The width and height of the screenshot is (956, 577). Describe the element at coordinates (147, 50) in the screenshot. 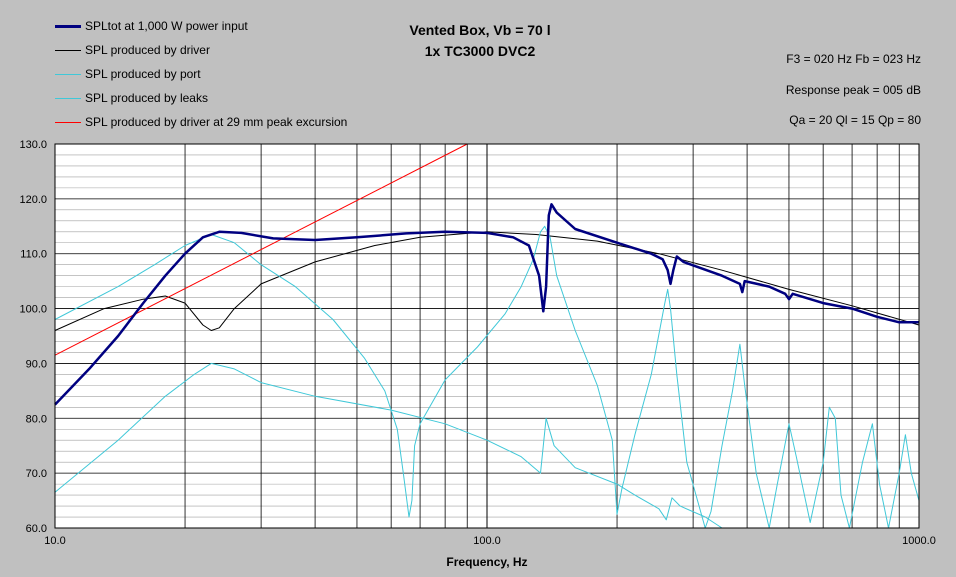

I see `legend-label: SPL produced by driver` at that location.